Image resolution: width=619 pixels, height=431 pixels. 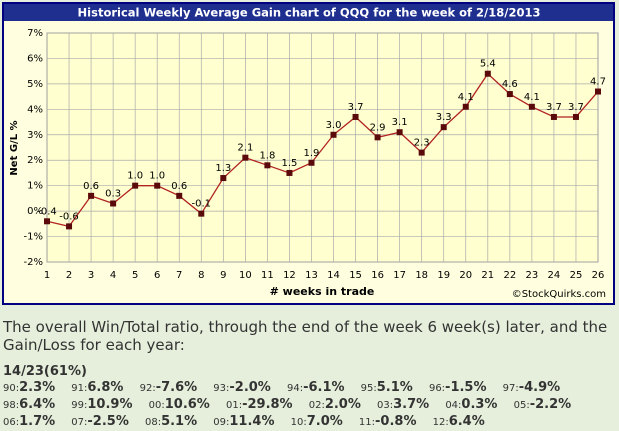 I want to click on year: 92:, so click(x=147, y=388).